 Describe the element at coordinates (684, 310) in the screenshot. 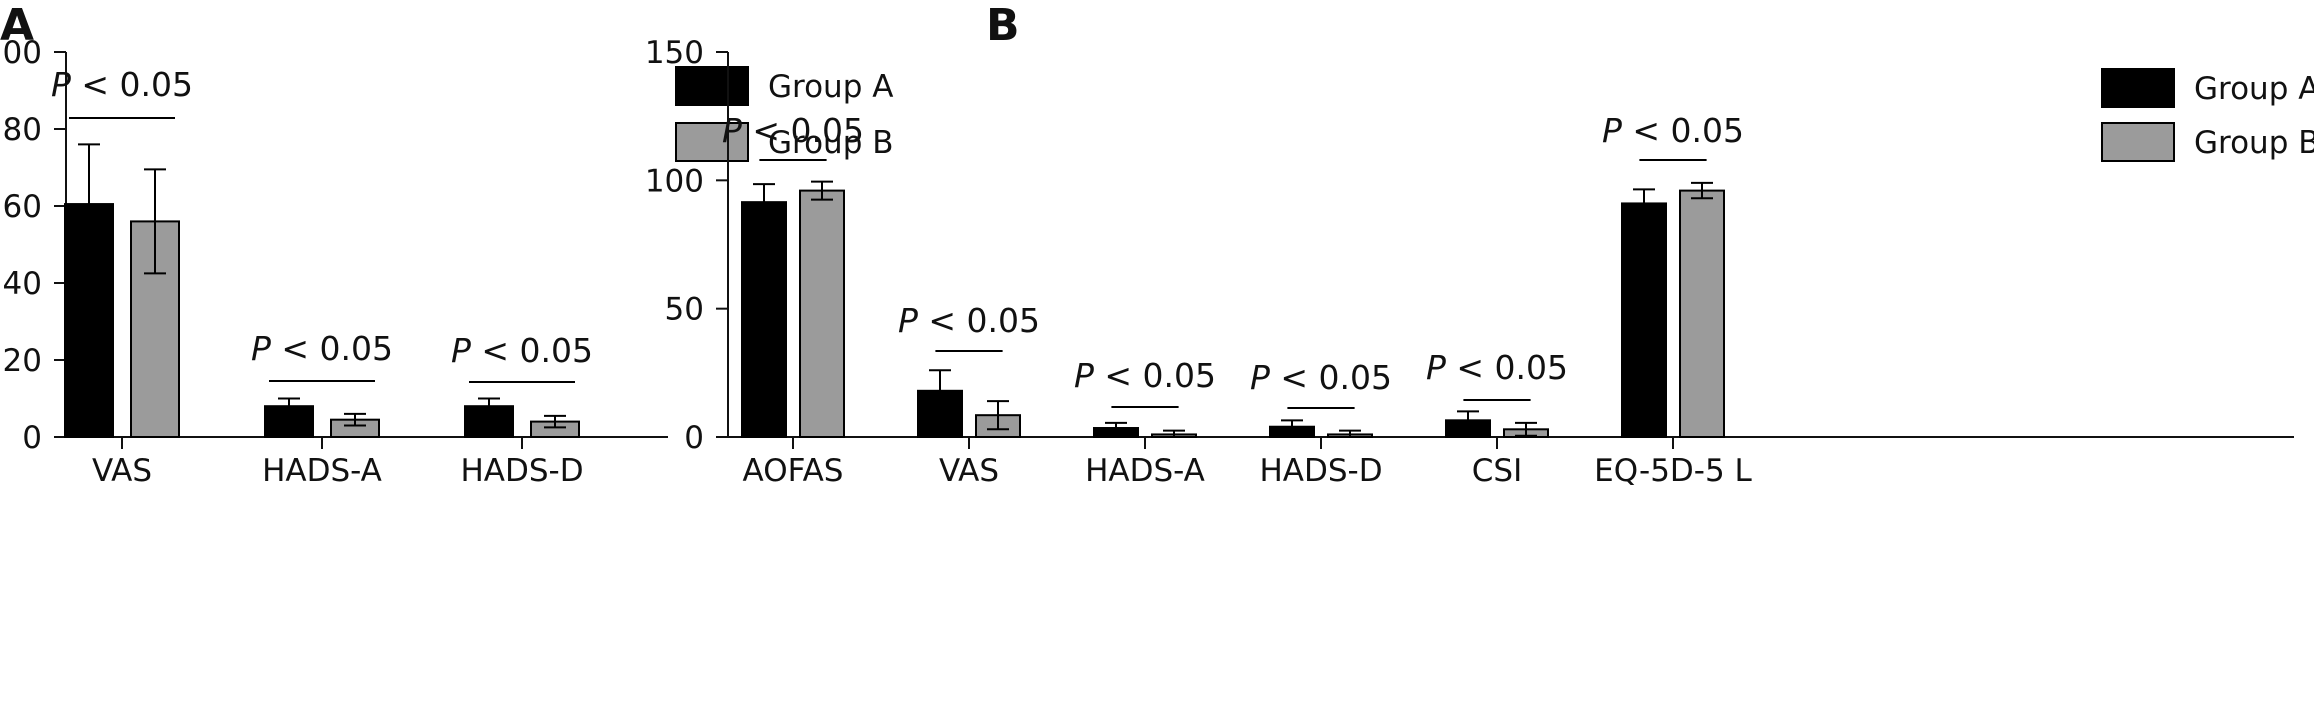

I see `y-tick-label: 50` at that location.